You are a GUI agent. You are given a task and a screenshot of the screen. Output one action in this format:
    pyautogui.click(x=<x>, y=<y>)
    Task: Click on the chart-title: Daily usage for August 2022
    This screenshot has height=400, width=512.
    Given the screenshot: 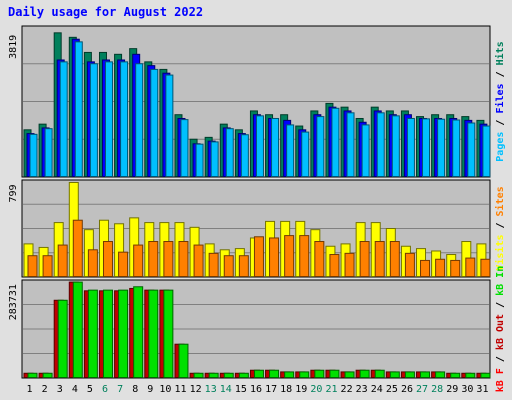 What is the action you would take?
    pyautogui.click(x=105, y=12)
    